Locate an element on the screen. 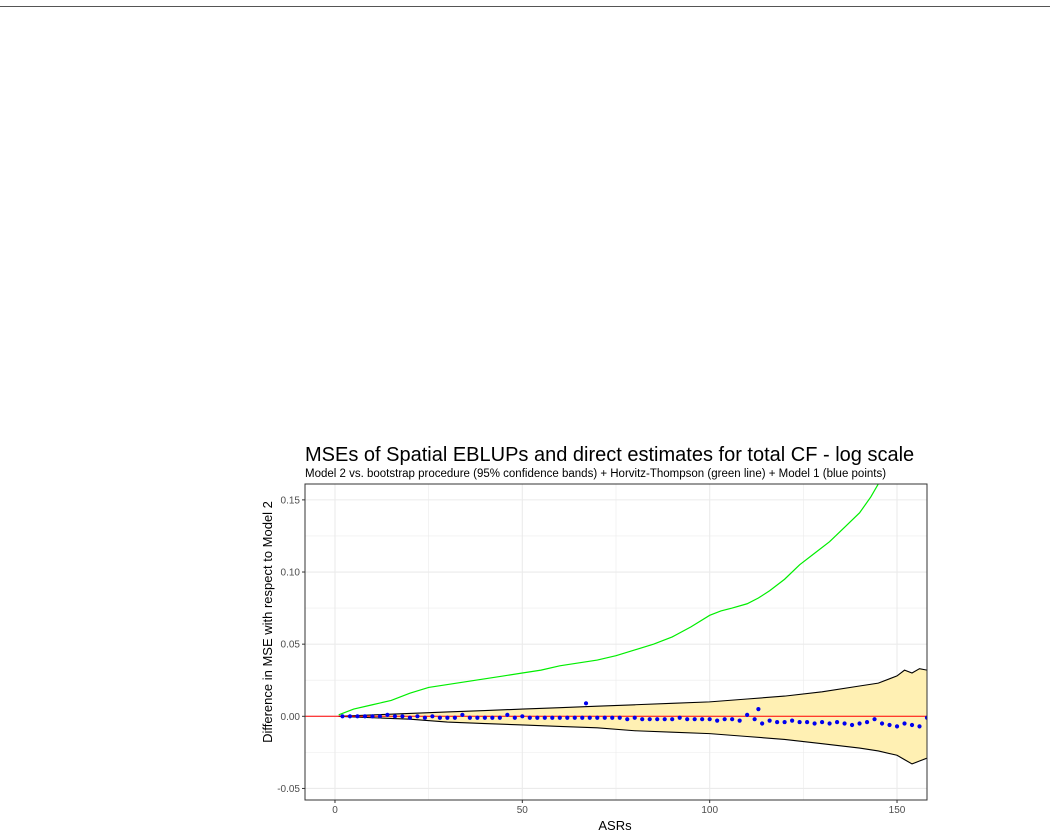  y-tick-label: 0.00 is located at coordinates (291, 717).